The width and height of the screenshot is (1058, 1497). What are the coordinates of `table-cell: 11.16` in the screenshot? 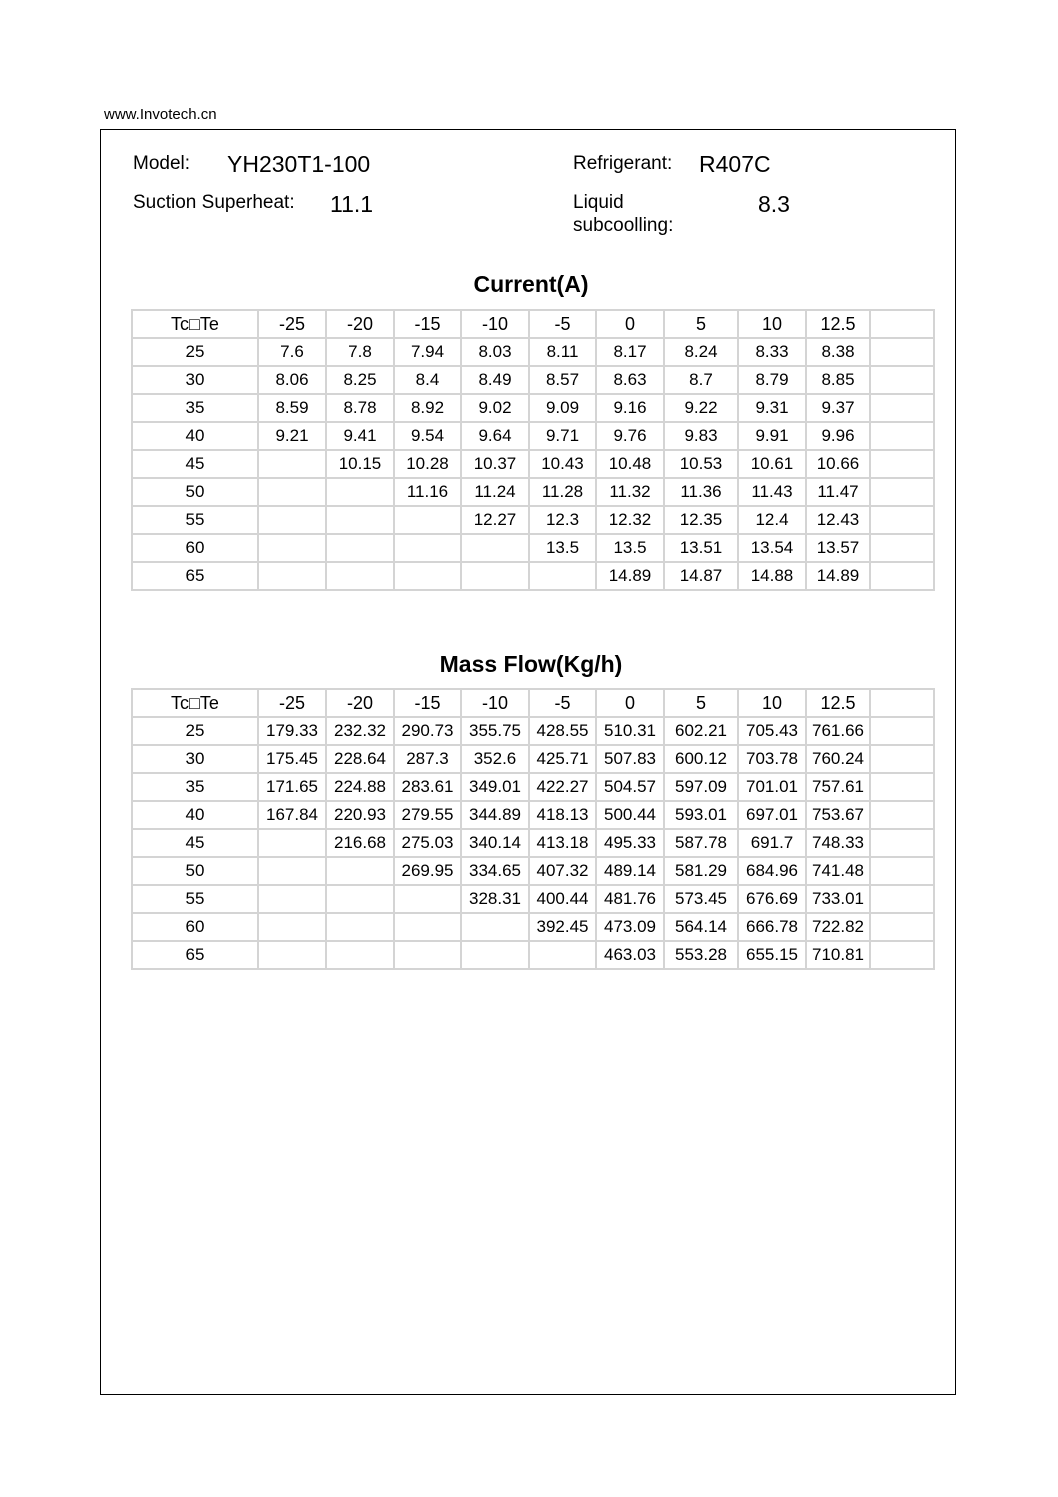 It's located at (427, 492).